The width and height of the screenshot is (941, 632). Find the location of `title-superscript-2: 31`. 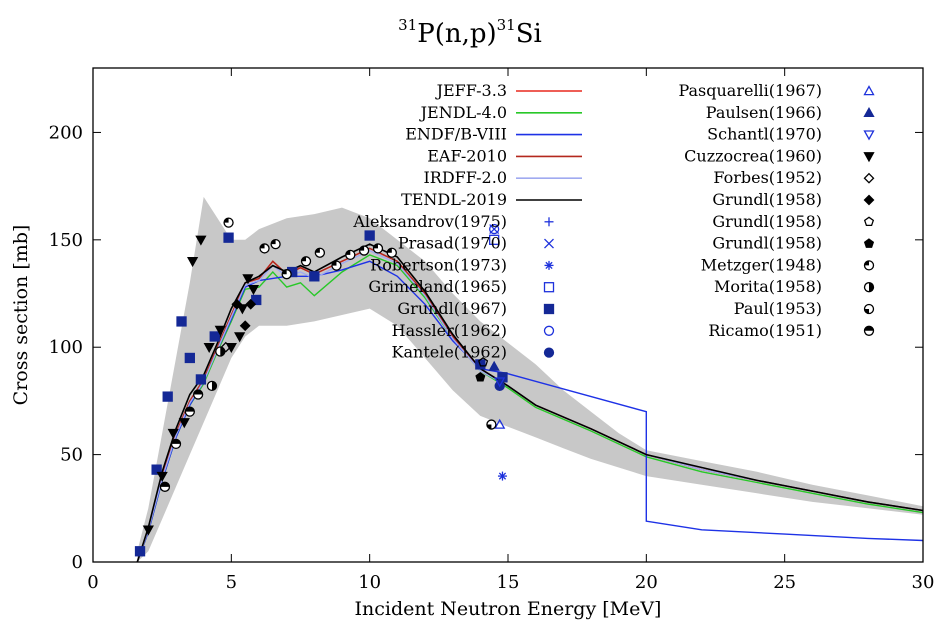

title-superscript-2: 31 is located at coordinates (506, 25).